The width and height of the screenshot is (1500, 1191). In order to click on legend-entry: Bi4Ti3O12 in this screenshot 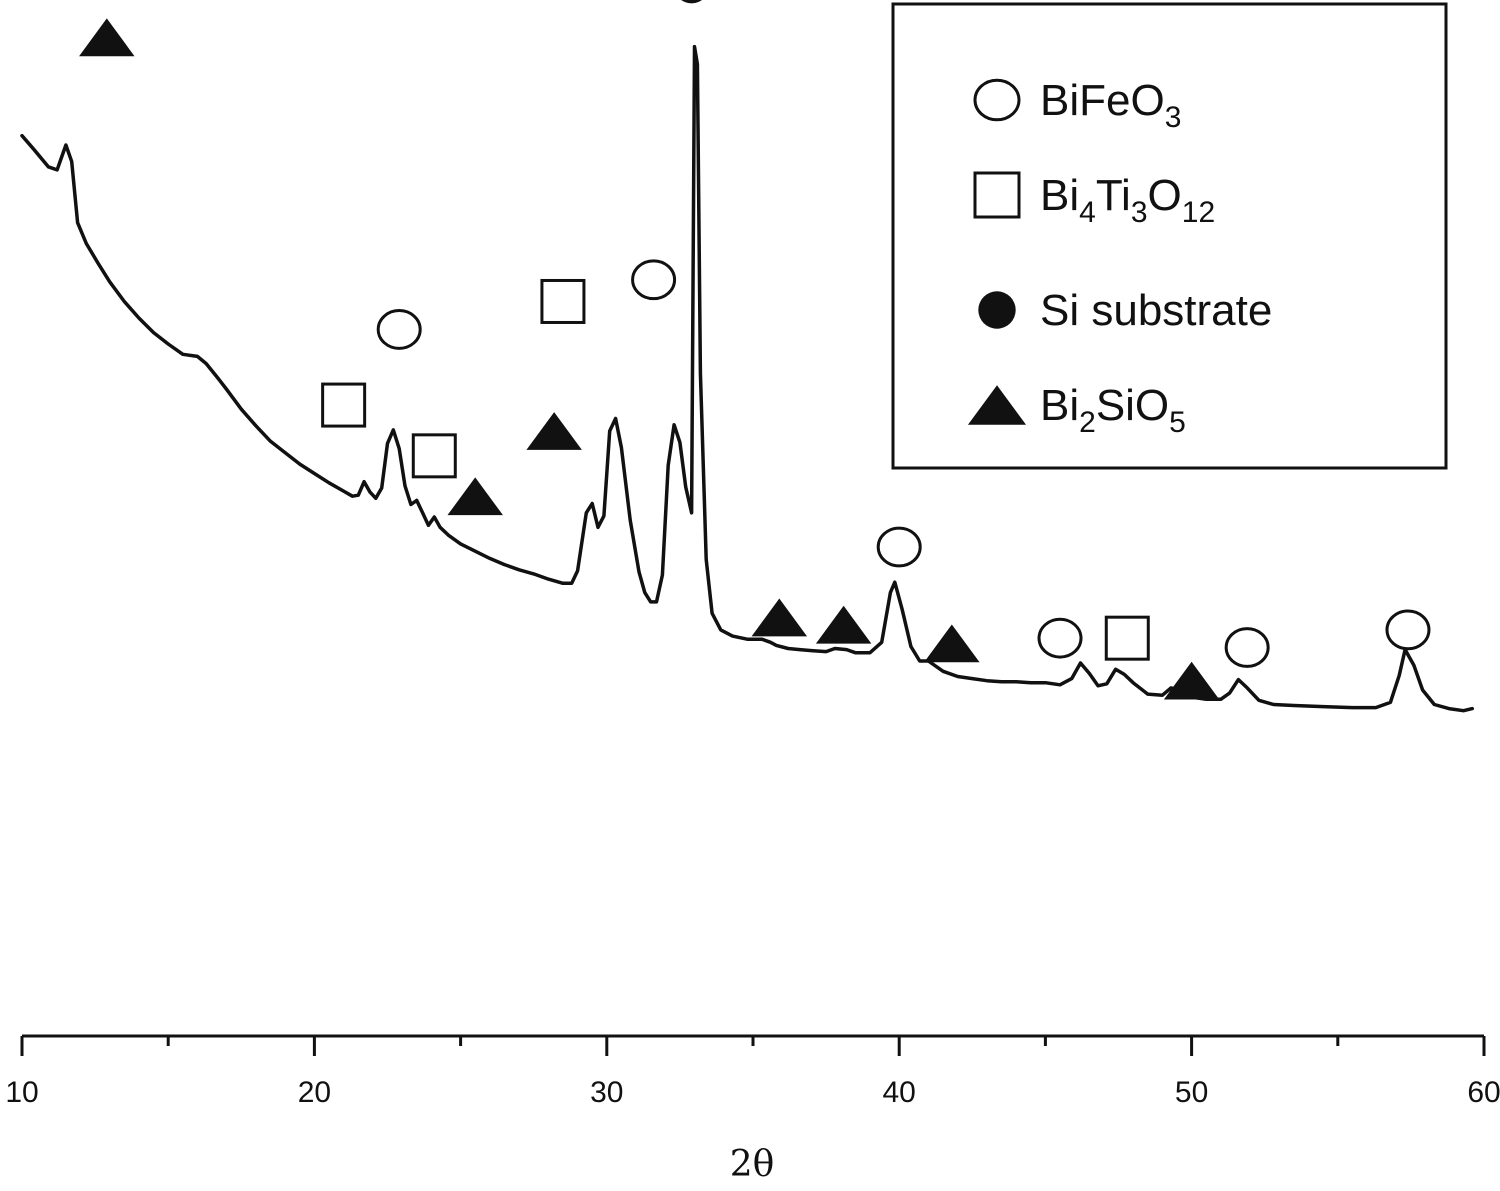, I will do `click(1094, 200)`.